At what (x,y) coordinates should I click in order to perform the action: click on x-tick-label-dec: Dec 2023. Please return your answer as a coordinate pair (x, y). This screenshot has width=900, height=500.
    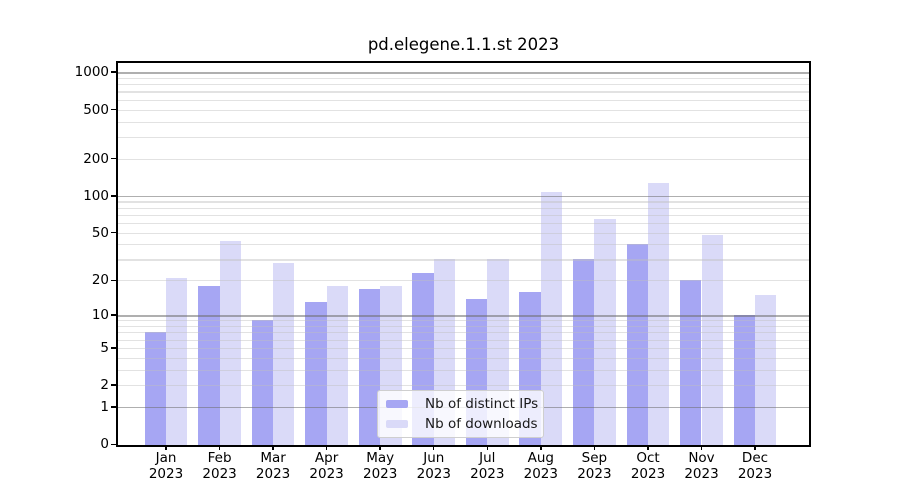
    Looking at the image, I should click on (755, 466).